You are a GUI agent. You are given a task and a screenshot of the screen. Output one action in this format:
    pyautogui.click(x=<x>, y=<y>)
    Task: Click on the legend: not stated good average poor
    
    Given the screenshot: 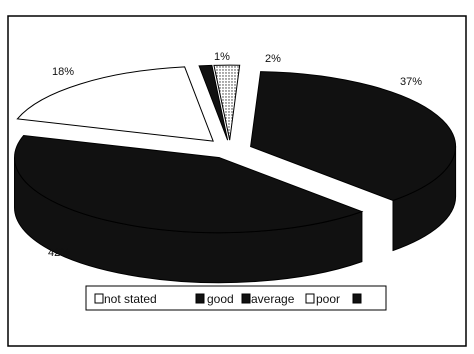 What is the action you would take?
    pyautogui.click(x=228, y=299)
    